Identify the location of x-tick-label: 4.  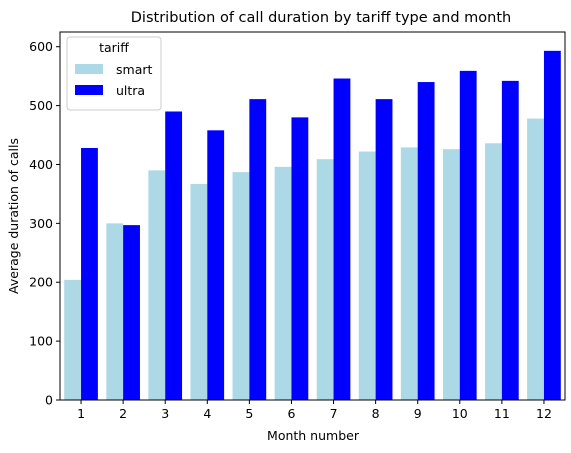
(207, 413).